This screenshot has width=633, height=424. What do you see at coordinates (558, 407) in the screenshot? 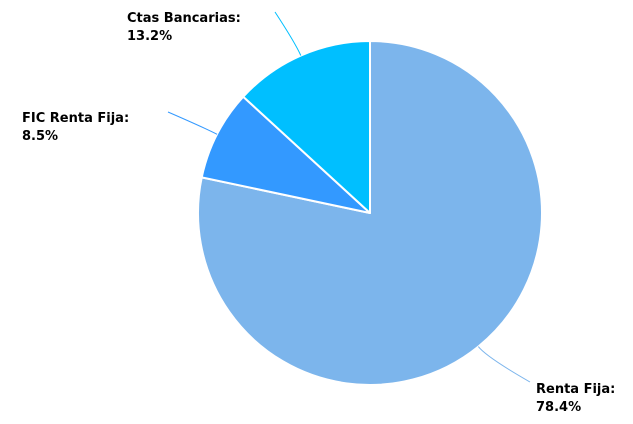
I see `slice-label-renta-fija-value: 78.4%` at bounding box center [558, 407].